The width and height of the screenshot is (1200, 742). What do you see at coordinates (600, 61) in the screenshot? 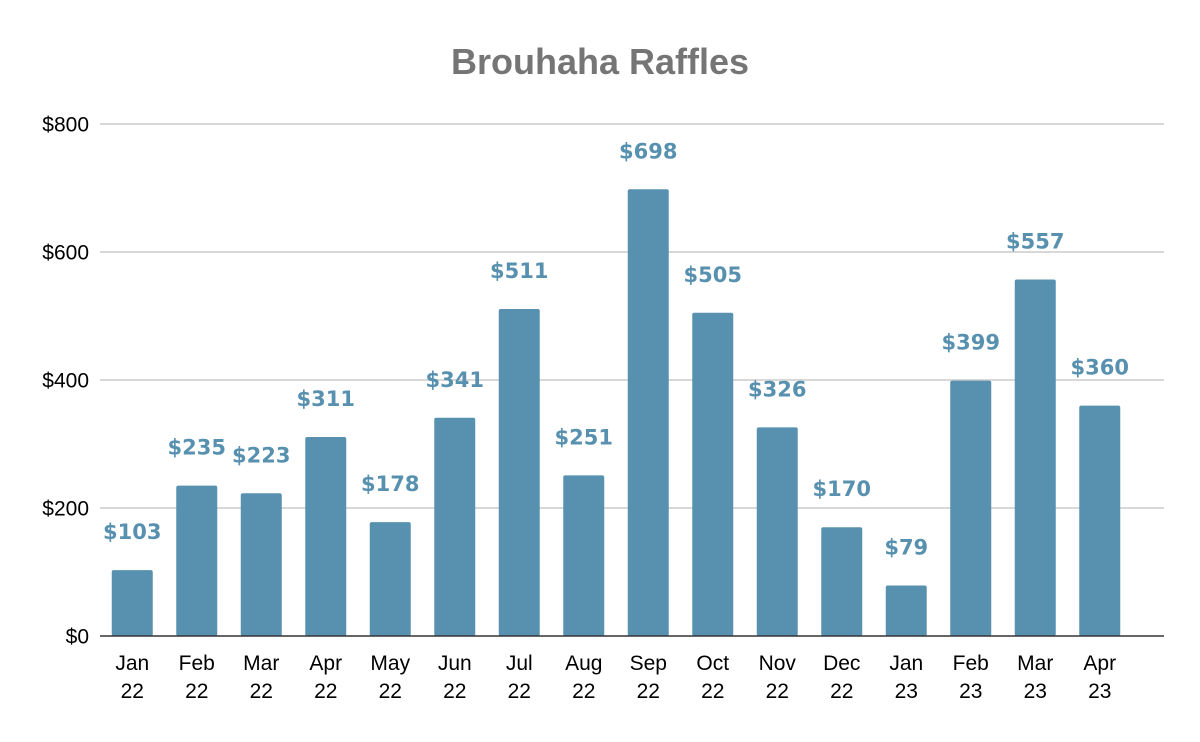
I see `chart-title: Brouhaha Raffles` at bounding box center [600, 61].